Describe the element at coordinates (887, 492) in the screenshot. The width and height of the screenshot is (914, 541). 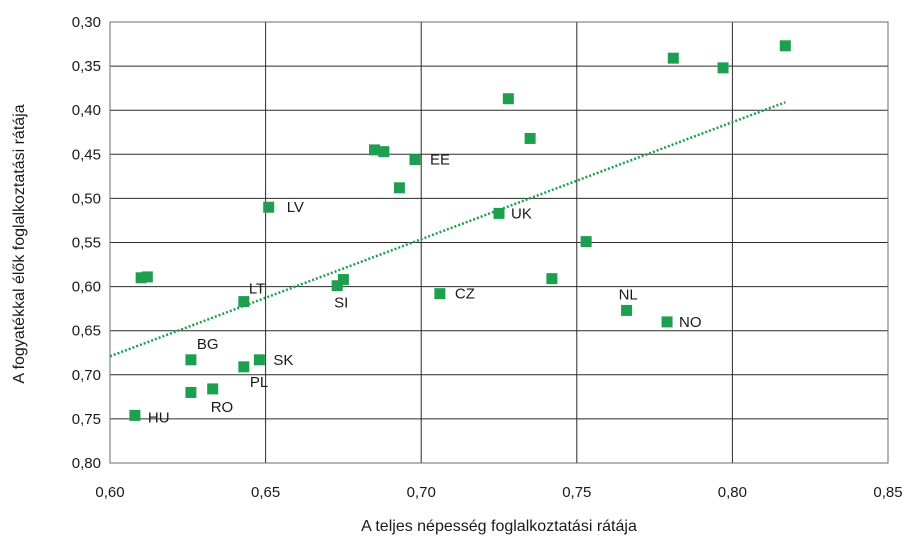
I see `x-tick-label: 0,85` at that location.